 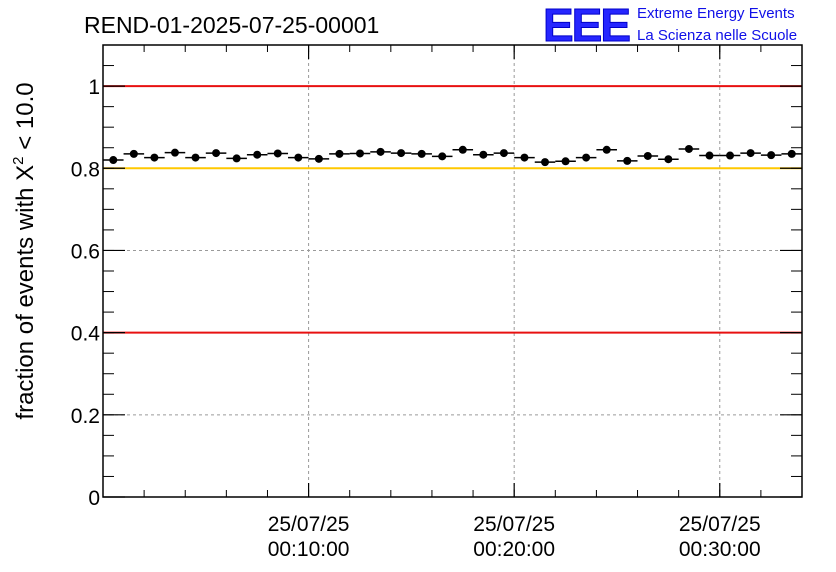 I want to click on svg-text:fraction of events with X2 < 1: fraction of events with X2 < 10.0, so click(x=24, y=250).